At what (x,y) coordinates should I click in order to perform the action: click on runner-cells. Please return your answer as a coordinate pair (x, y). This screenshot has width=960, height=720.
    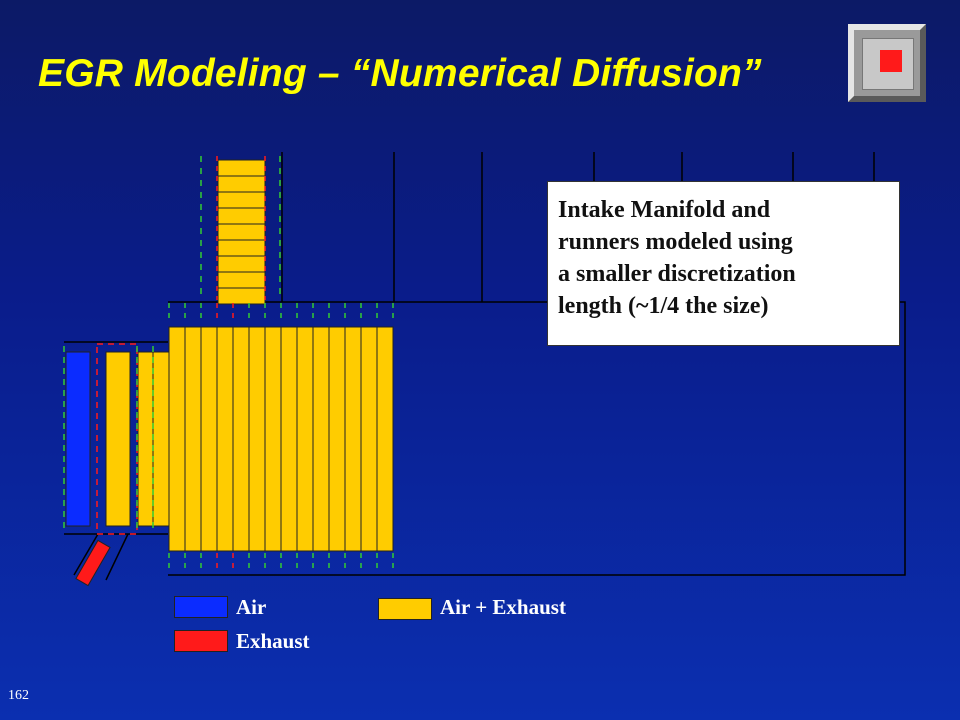
    Looking at the image, I should click on (241, 232).